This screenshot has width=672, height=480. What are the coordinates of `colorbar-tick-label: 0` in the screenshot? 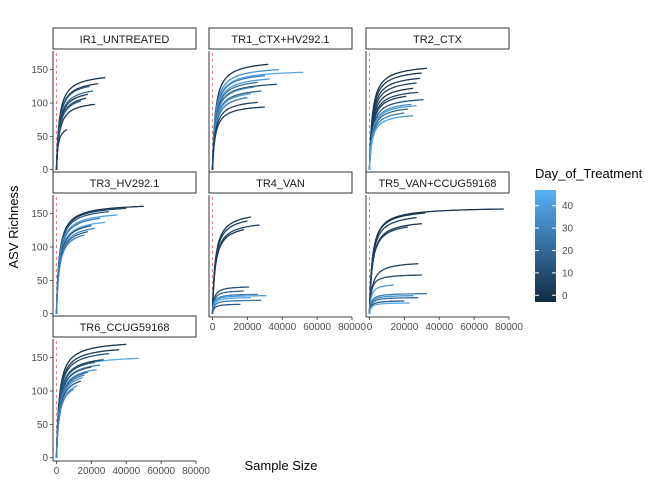 It's located at (565, 296).